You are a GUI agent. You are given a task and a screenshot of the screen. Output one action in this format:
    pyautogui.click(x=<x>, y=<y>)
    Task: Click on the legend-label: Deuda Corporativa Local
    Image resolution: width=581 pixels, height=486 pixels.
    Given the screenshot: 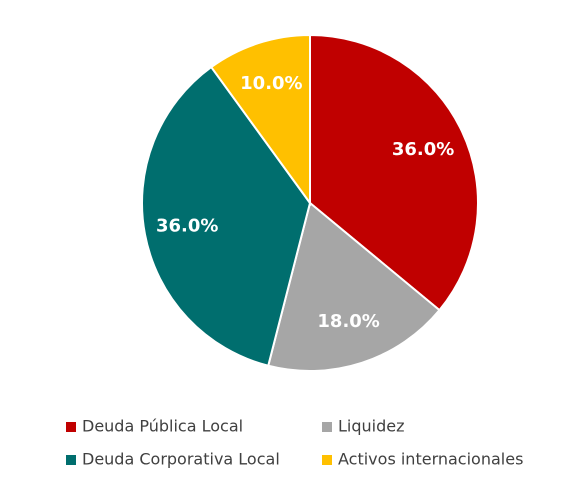 What is the action you would take?
    pyautogui.click(x=181, y=459)
    